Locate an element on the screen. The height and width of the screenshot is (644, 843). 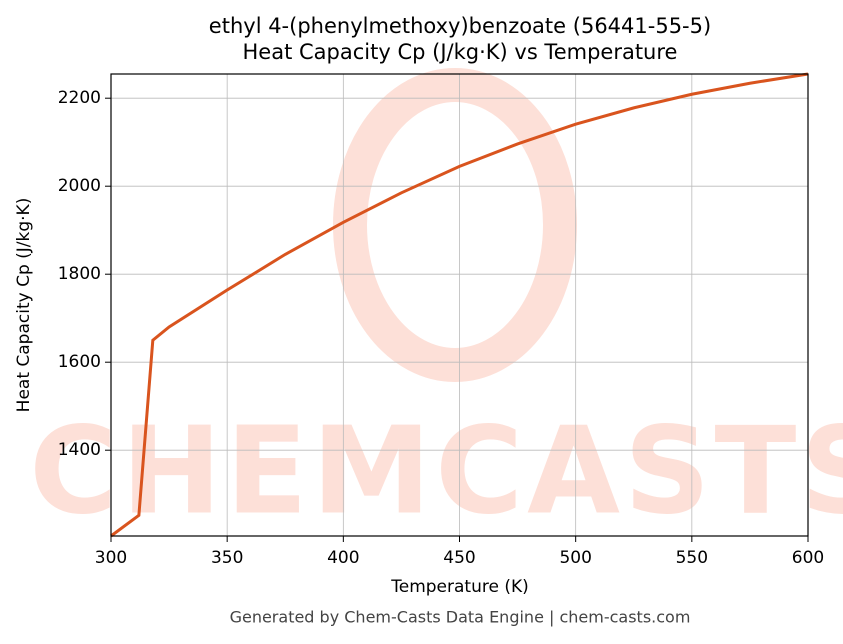
x-tick-label: 550 is located at coordinates (692, 558).